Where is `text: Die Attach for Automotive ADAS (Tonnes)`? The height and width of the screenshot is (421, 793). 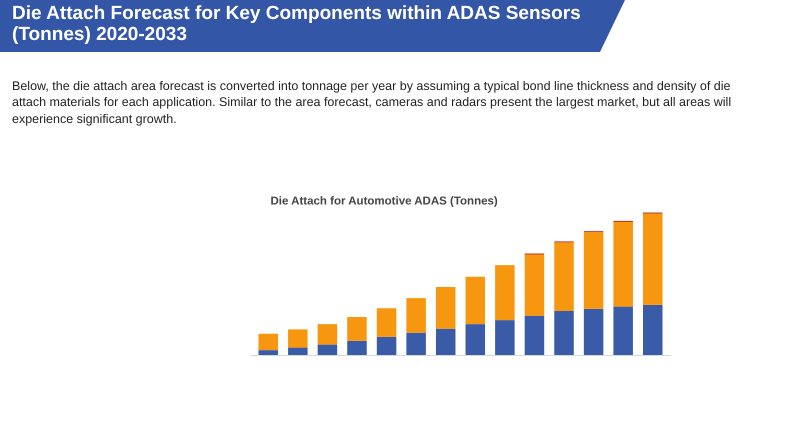
text: Die Attach for Automotive ADAS (Tonnes) is located at coordinates (384, 202).